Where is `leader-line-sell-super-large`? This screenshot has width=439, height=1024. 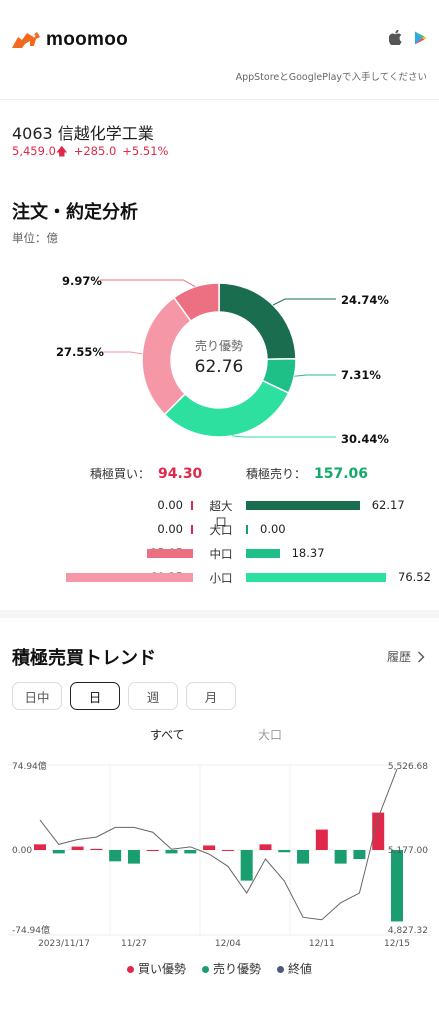 leader-line-sell-super-large is located at coordinates (304, 302).